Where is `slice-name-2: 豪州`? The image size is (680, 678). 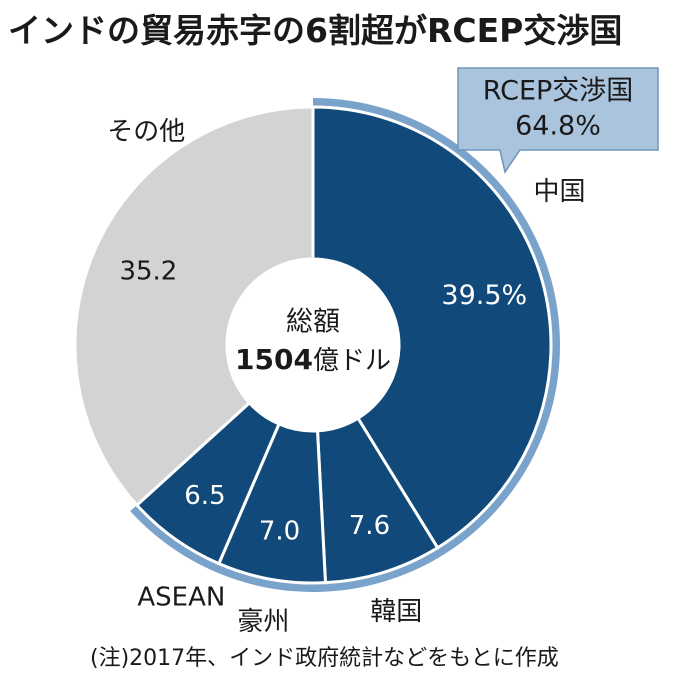 slice-name-2: 豪州 is located at coordinates (263, 622).